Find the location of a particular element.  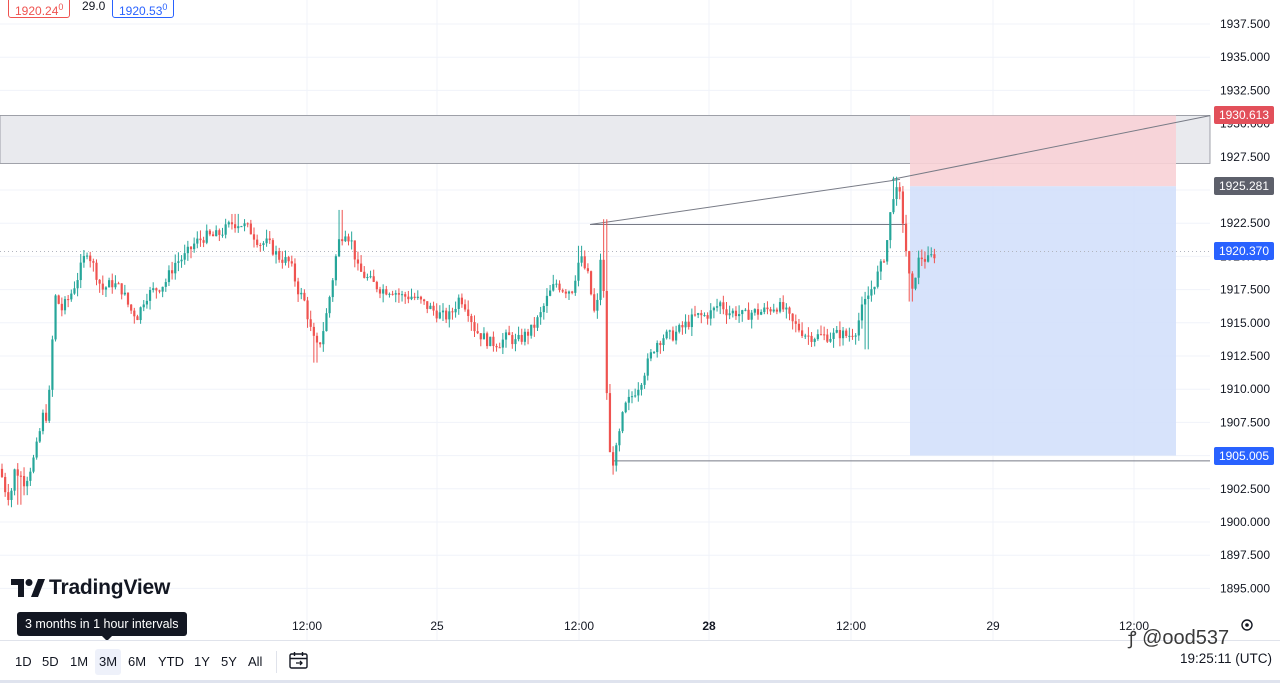

utc-clock: 19:25:11 (UTC) is located at coordinates (1225, 658).